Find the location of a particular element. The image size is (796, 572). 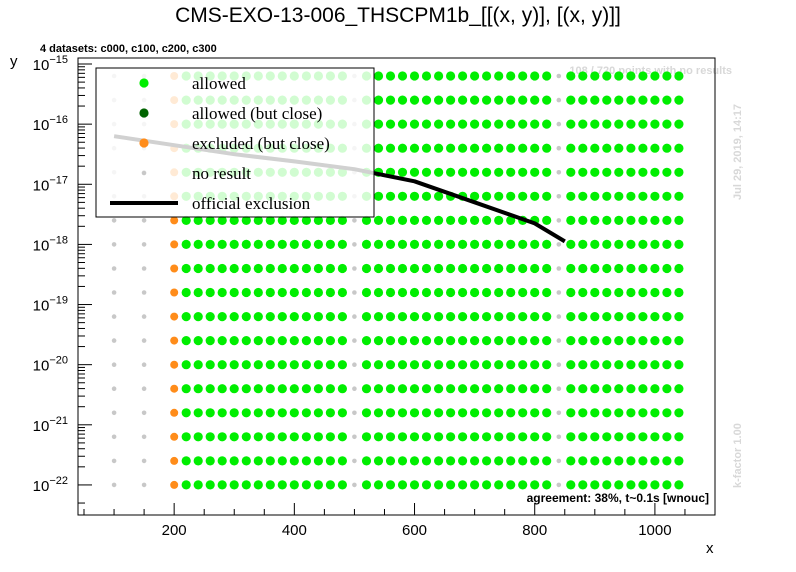

legend-excluded-close-label: excluded (but close) is located at coordinates (261, 143).